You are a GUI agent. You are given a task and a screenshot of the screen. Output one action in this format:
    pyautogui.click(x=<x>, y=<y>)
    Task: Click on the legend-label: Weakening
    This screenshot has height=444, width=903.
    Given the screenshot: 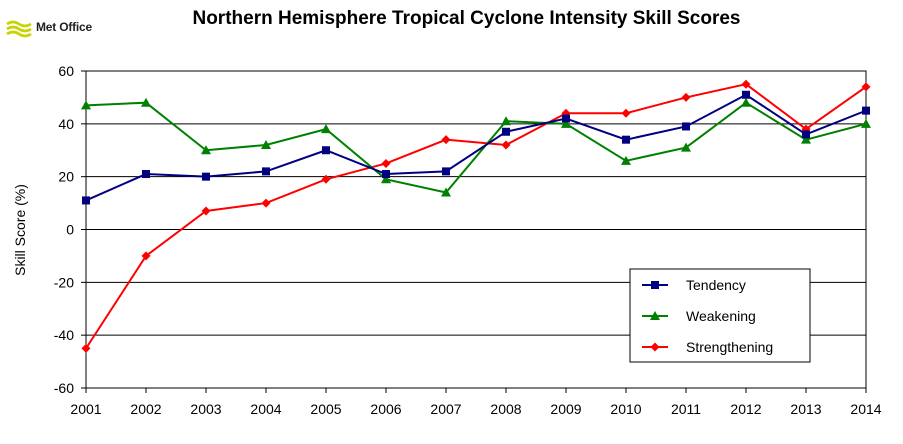 What is the action you would take?
    pyautogui.click(x=721, y=316)
    